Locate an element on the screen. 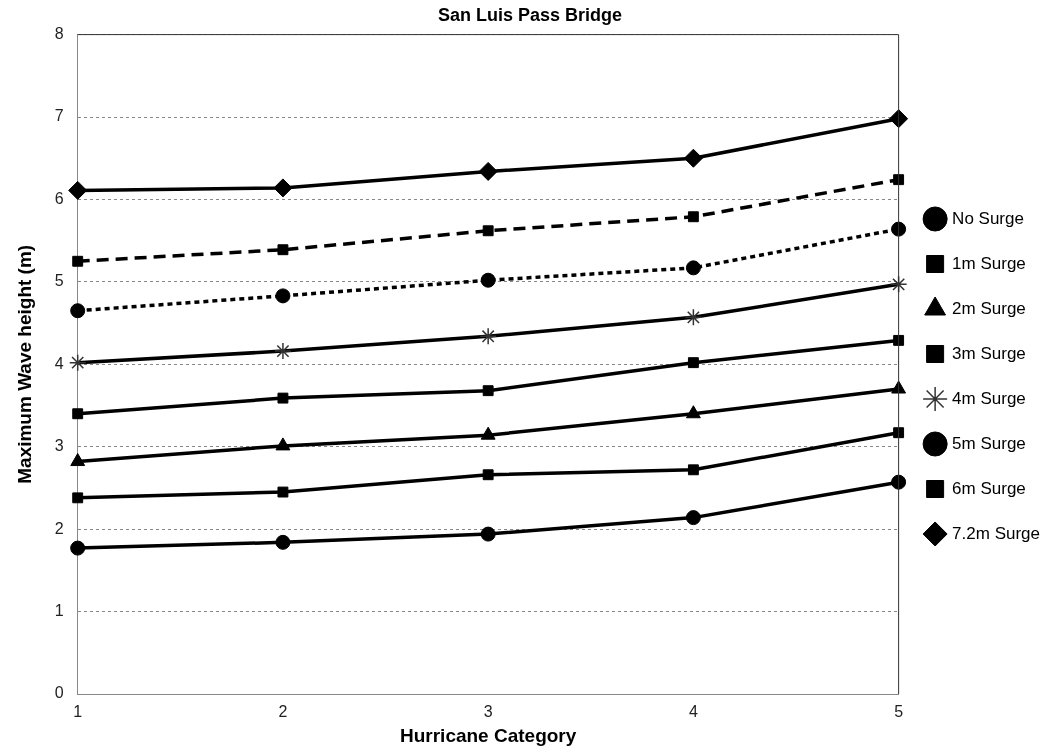  x-tick-label: 3 is located at coordinates (488, 712).